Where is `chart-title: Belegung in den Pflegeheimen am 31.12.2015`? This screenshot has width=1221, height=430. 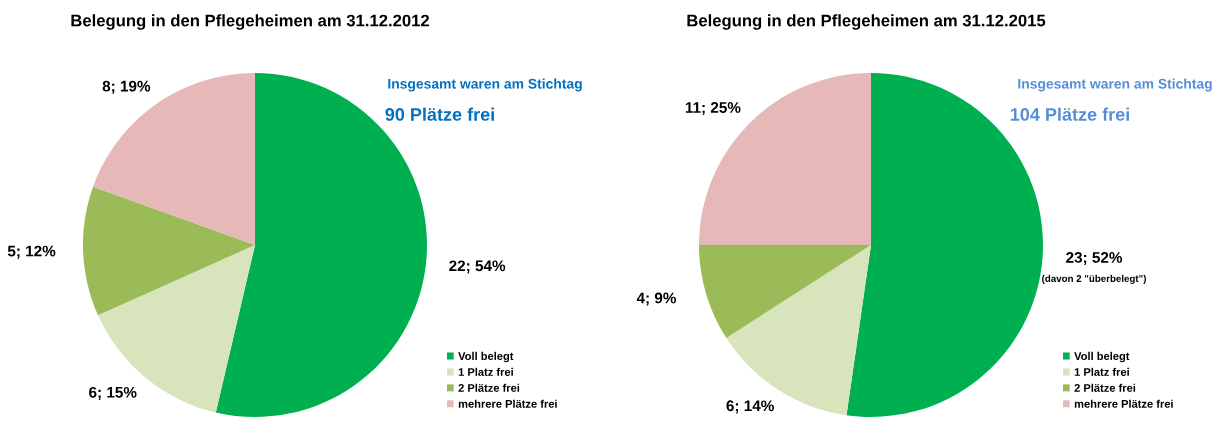 chart-title: Belegung in den Pflegeheimen am 31.12.2015 is located at coordinates (866, 22).